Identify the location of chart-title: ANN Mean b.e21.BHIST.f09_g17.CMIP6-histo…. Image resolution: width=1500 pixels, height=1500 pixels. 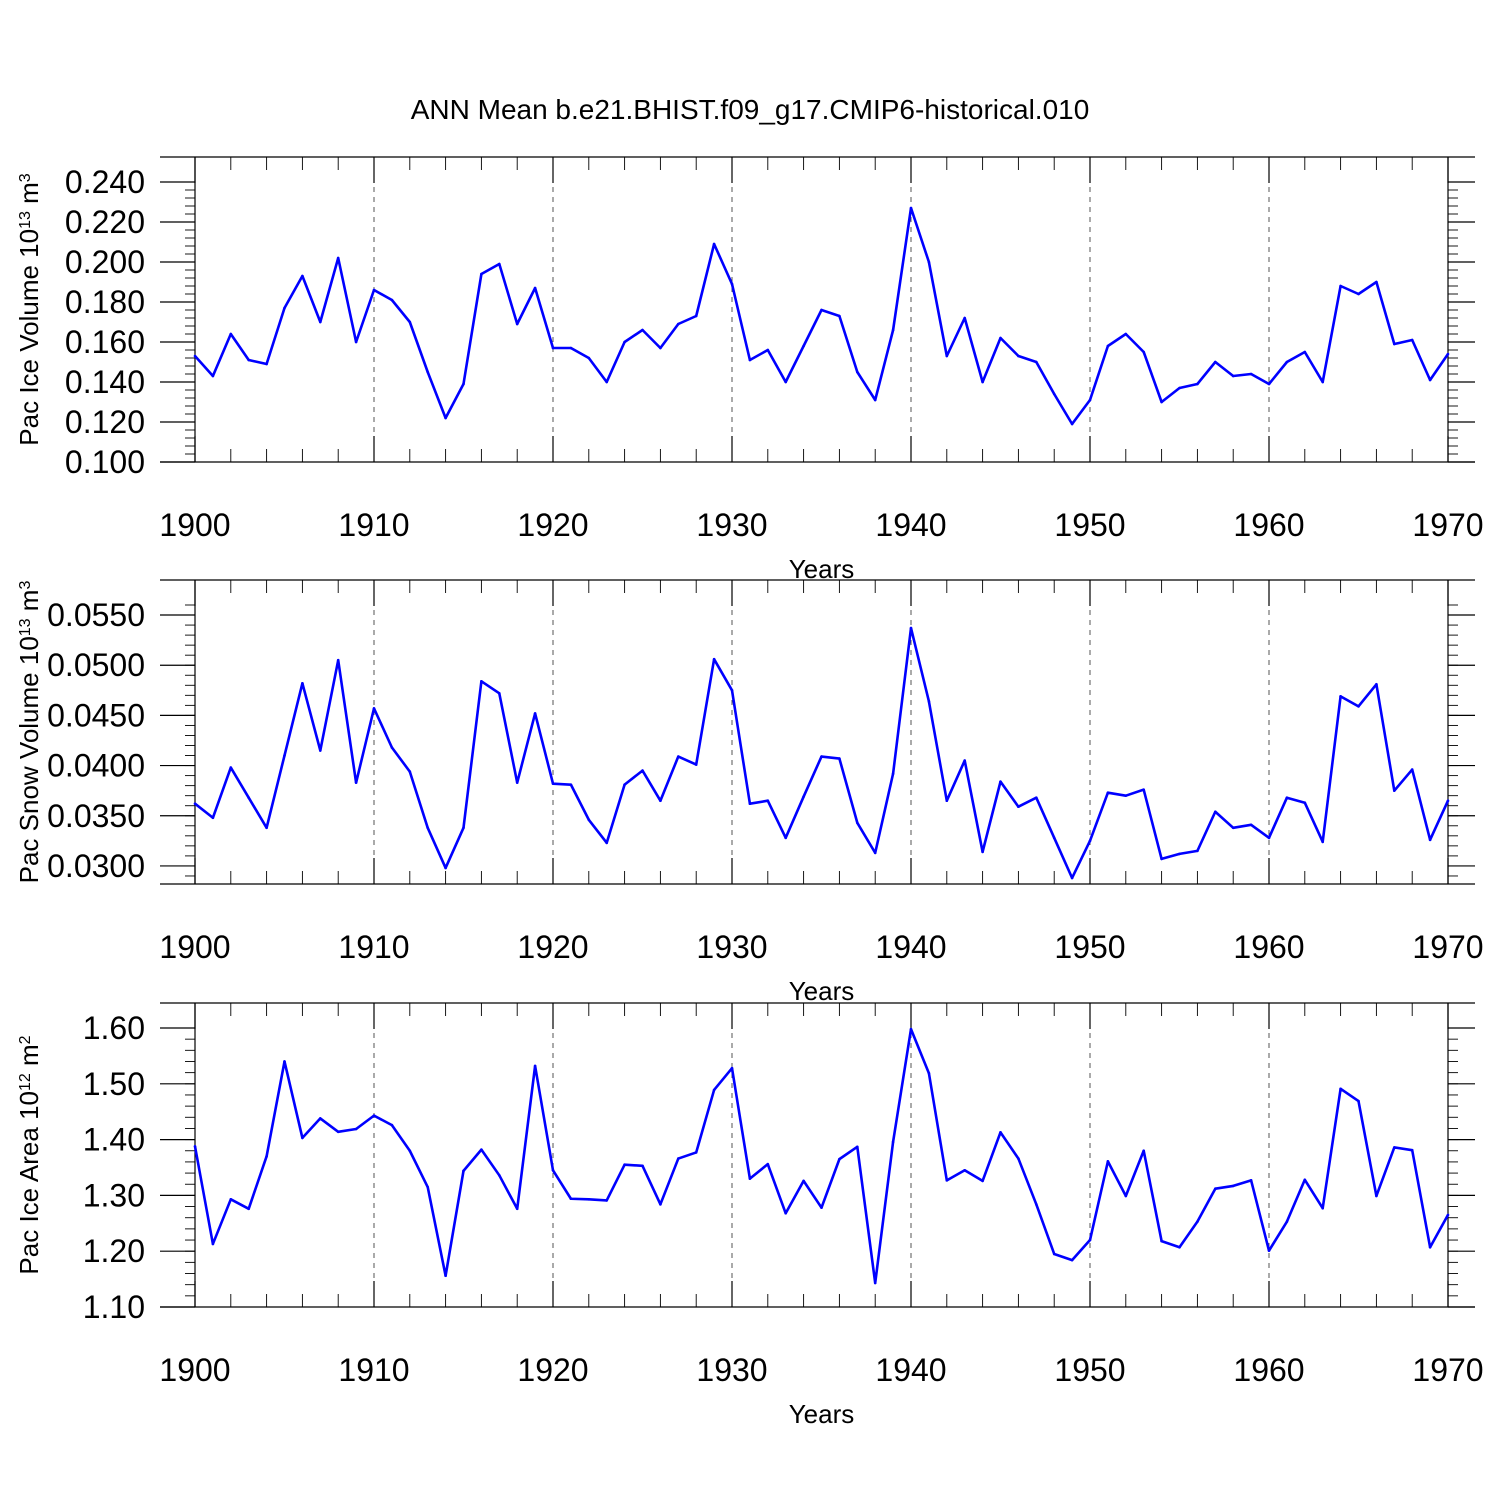
(750, 109).